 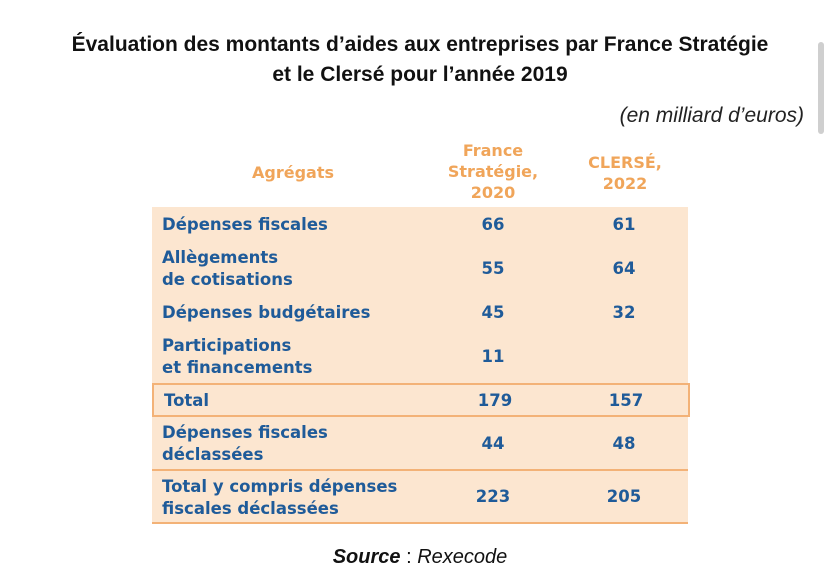 I want to click on header-clerse: CLERSÉ, 2022, so click(x=625, y=173).